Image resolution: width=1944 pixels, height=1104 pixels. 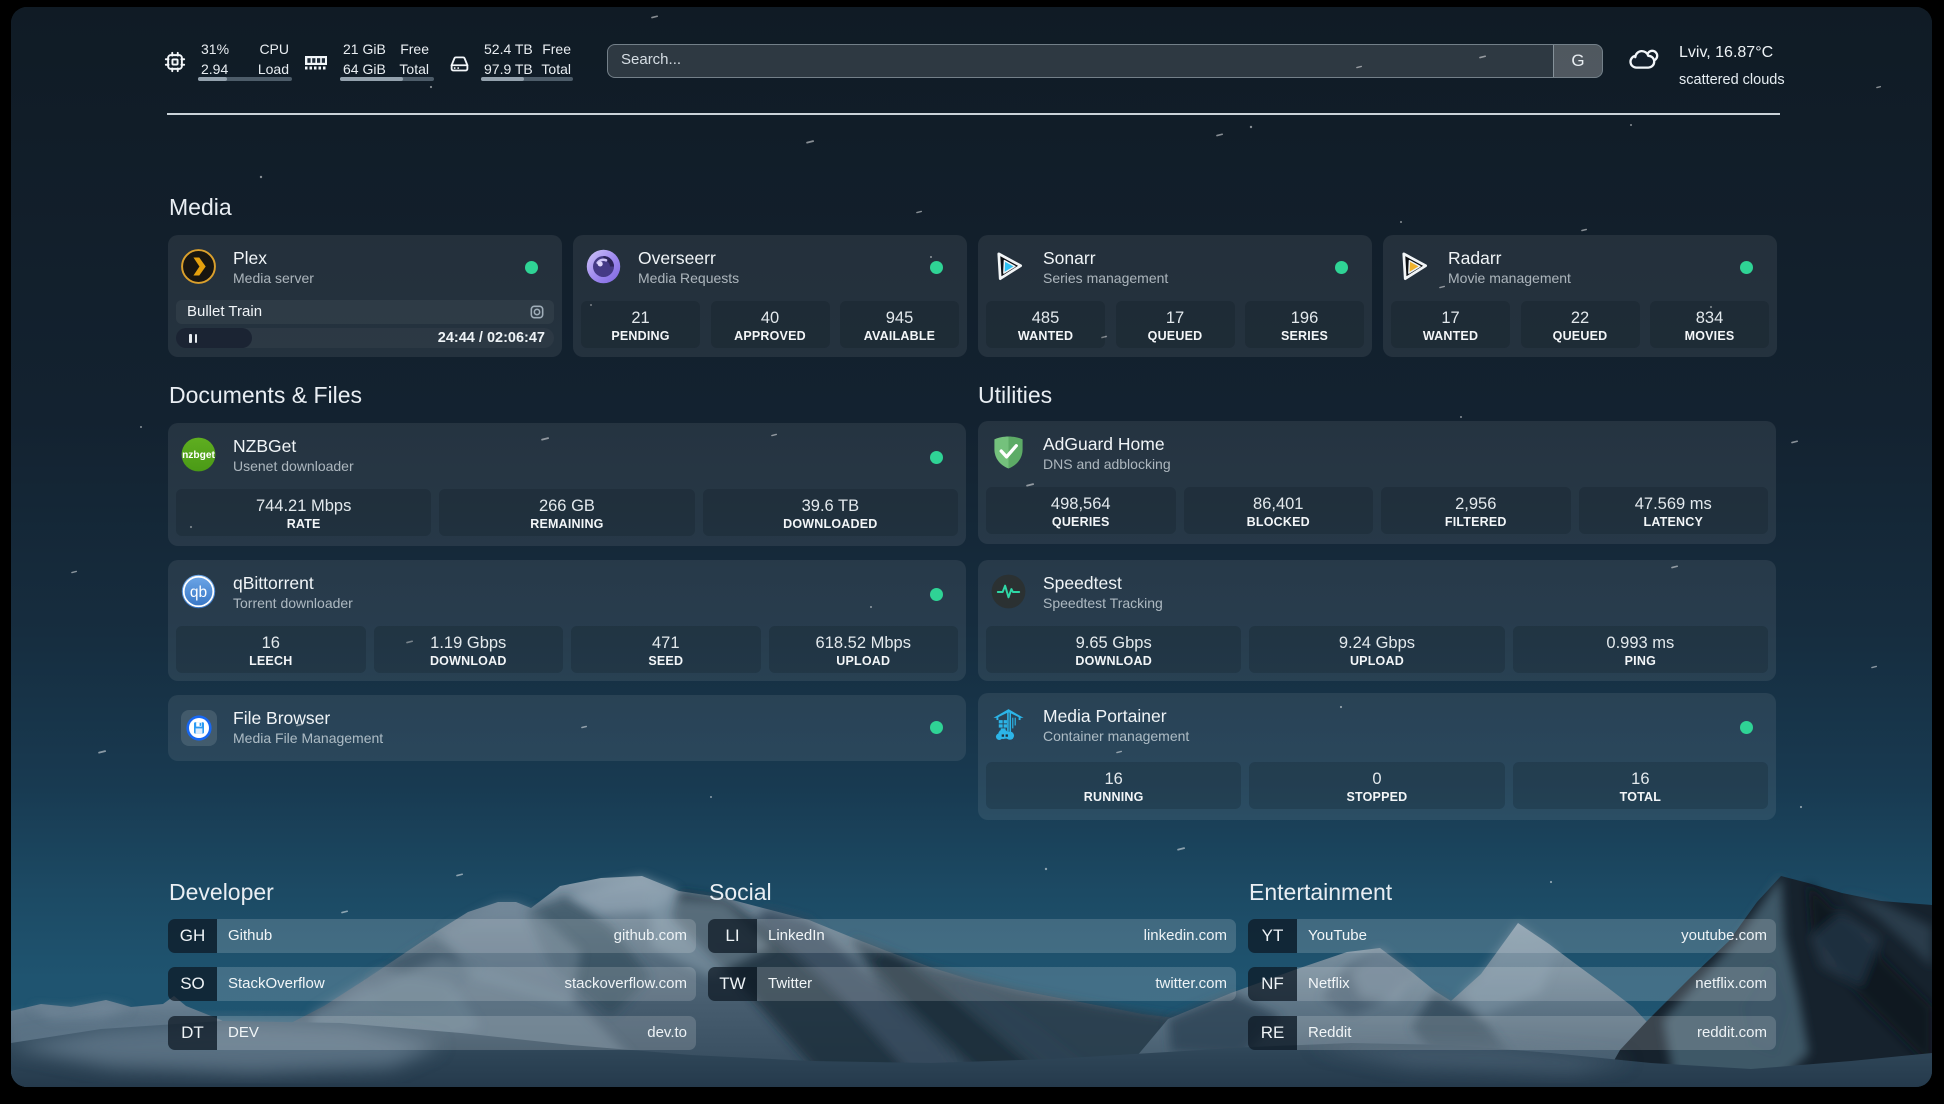 What do you see at coordinates (198, 455) in the screenshot?
I see `svg-text: nzbget` at bounding box center [198, 455].